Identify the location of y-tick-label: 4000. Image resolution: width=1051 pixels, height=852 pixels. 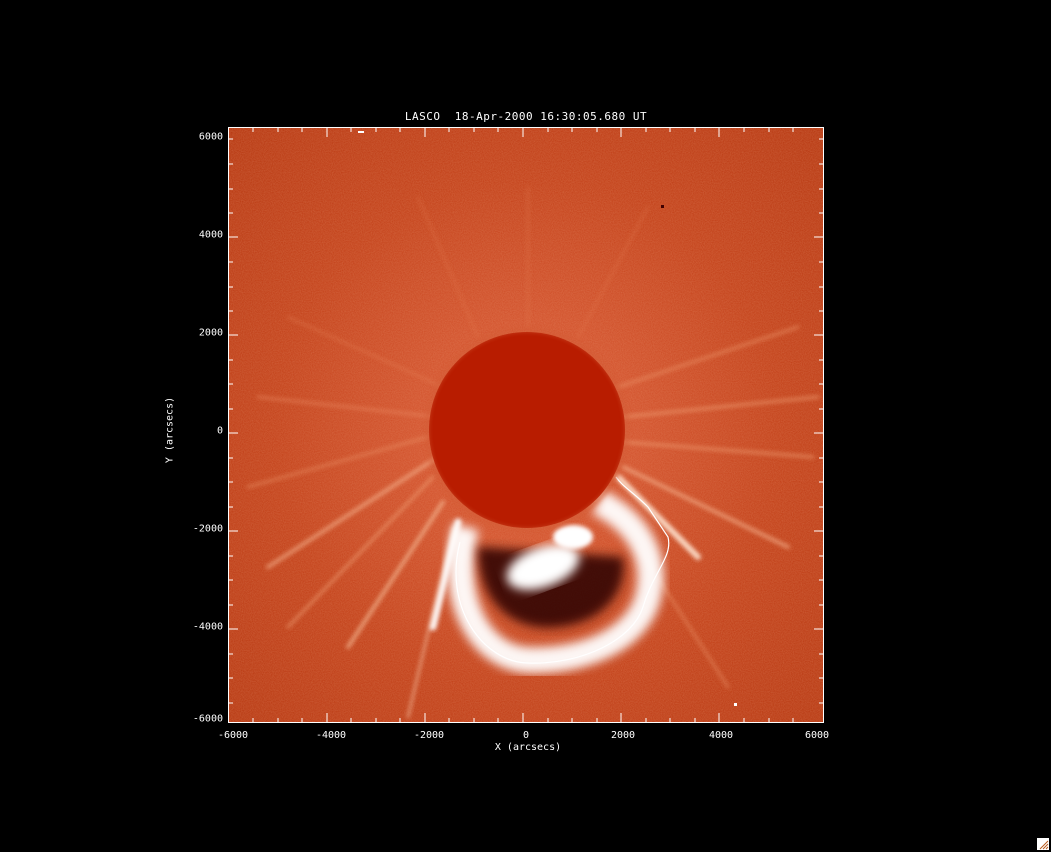
(210, 235).